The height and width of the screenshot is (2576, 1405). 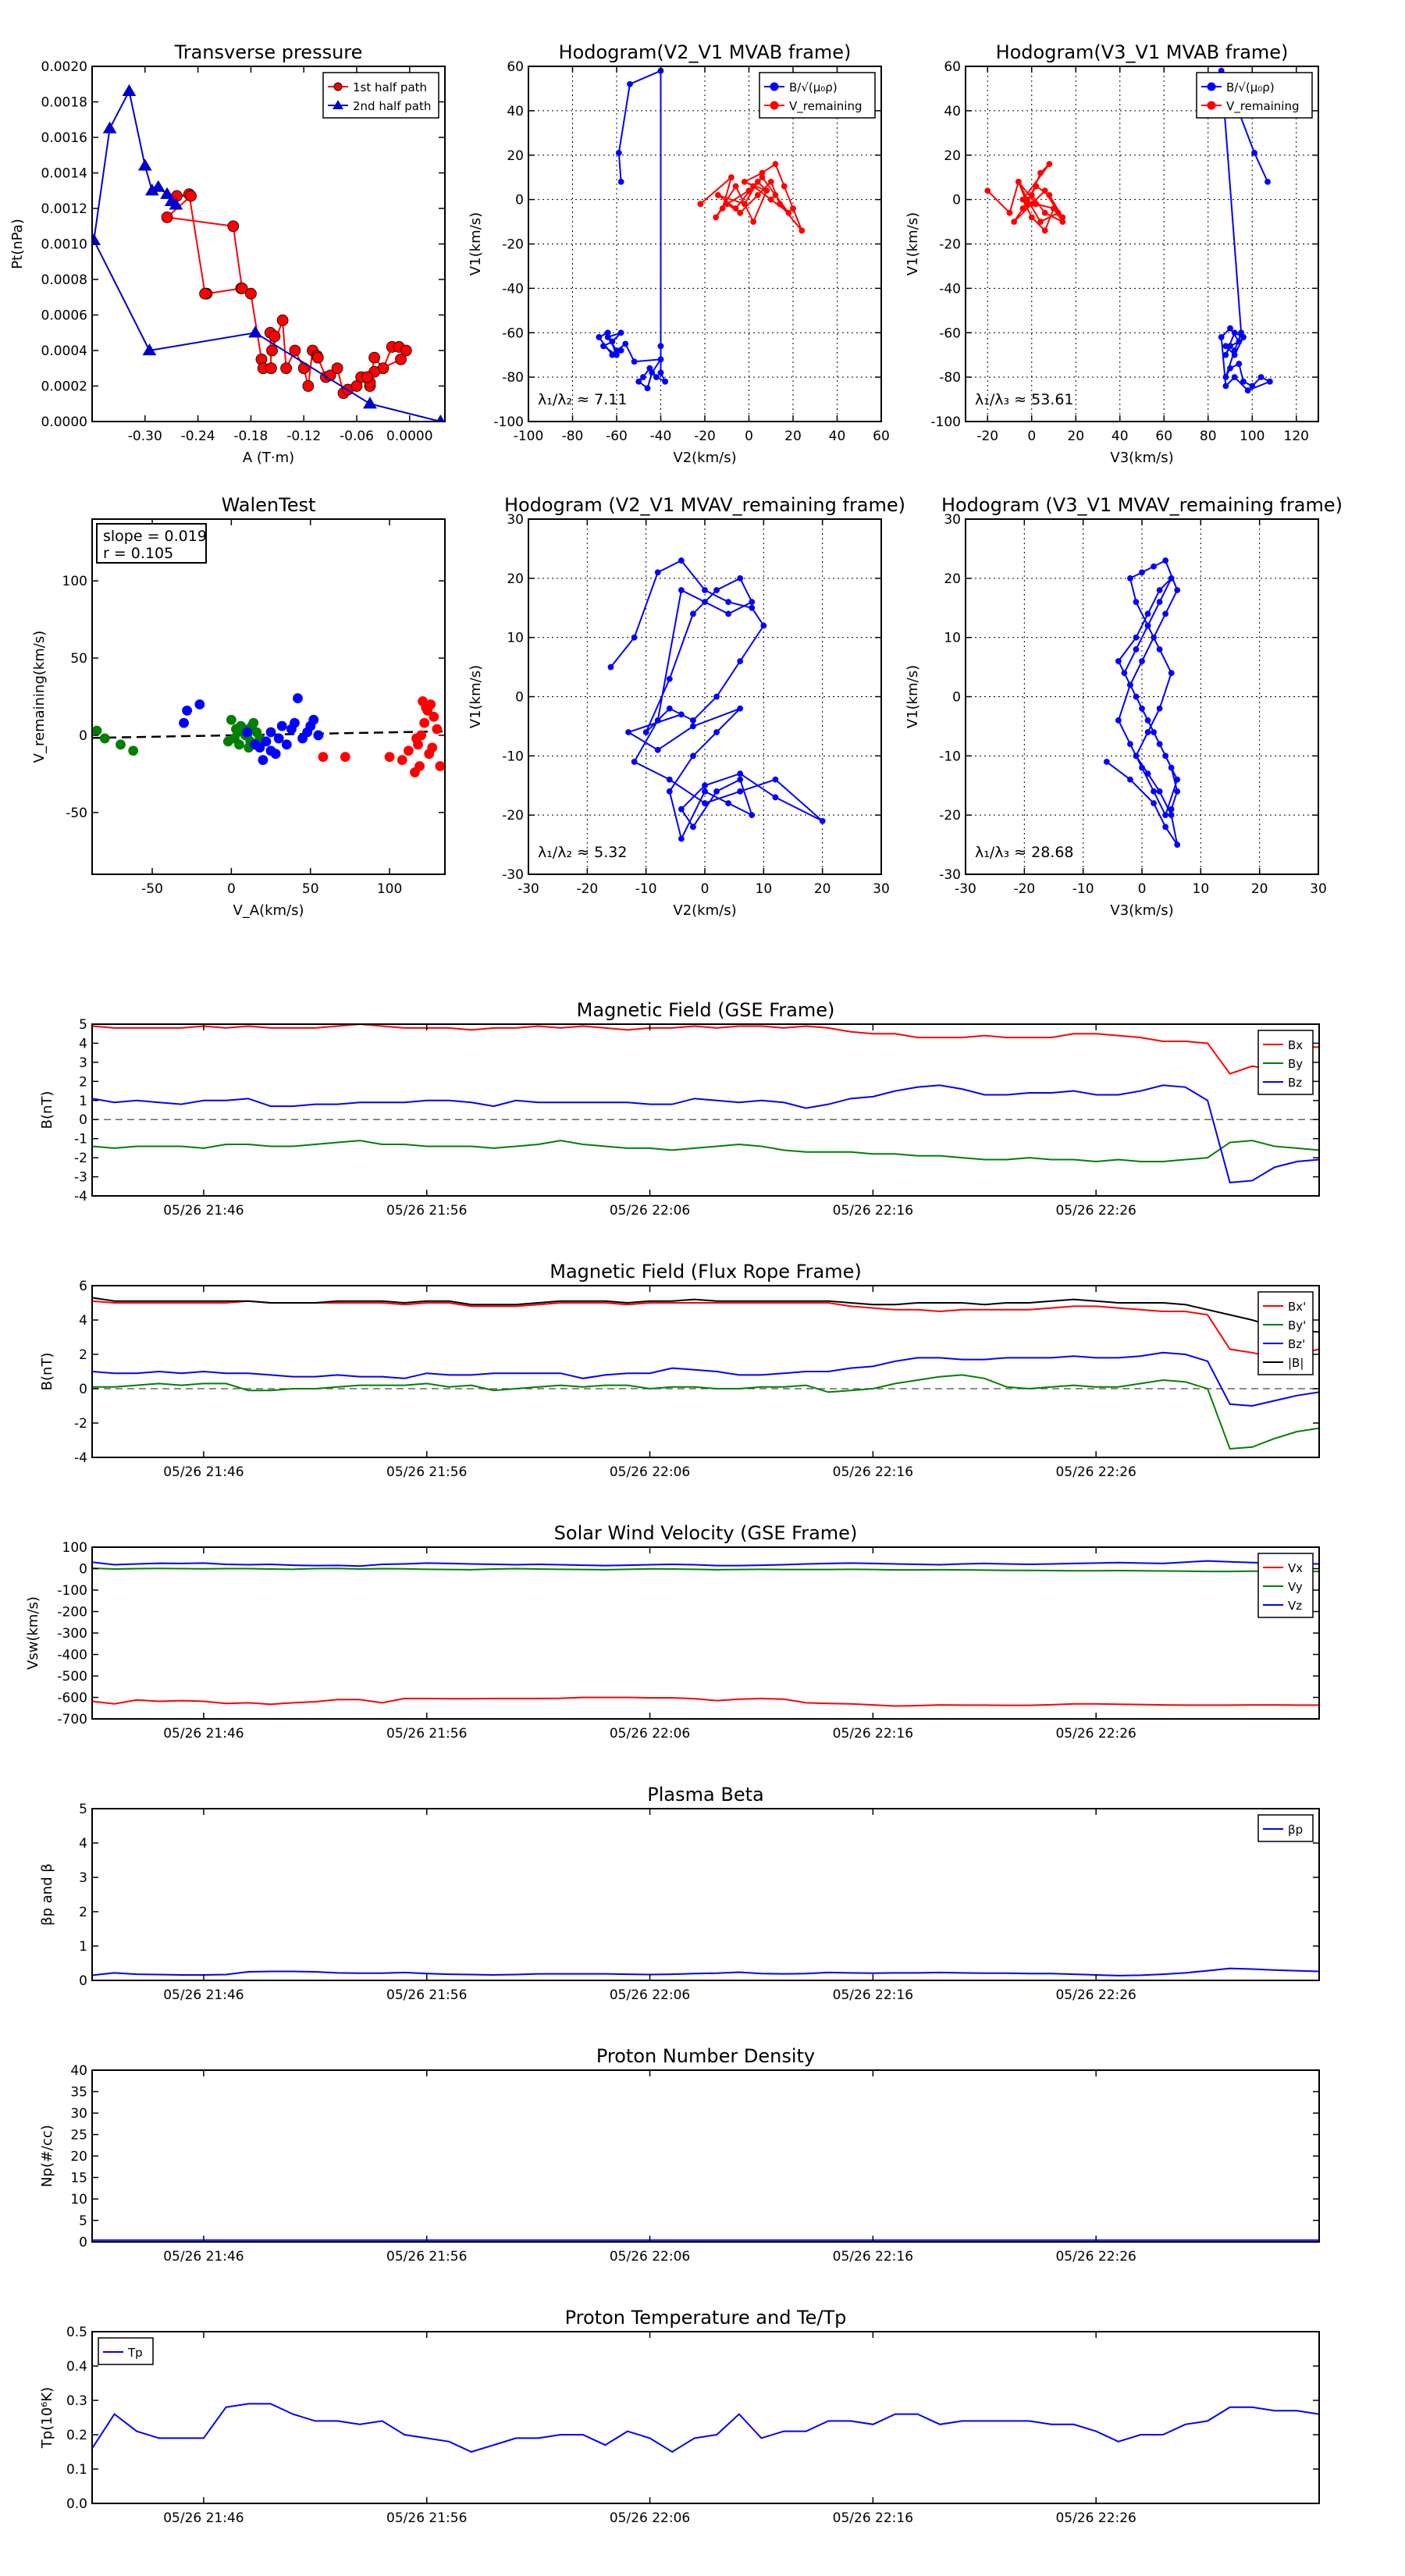 What do you see at coordinates (78, 2093) in the screenshot?
I see `y-tick-label: 35` at bounding box center [78, 2093].